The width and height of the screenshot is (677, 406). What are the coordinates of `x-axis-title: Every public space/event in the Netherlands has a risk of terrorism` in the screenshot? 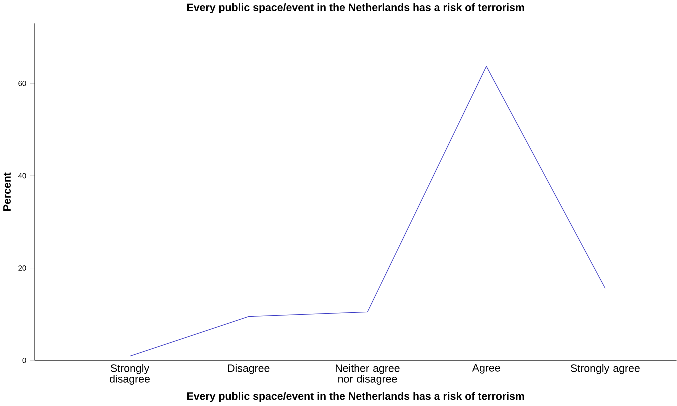 It's located at (355, 397).